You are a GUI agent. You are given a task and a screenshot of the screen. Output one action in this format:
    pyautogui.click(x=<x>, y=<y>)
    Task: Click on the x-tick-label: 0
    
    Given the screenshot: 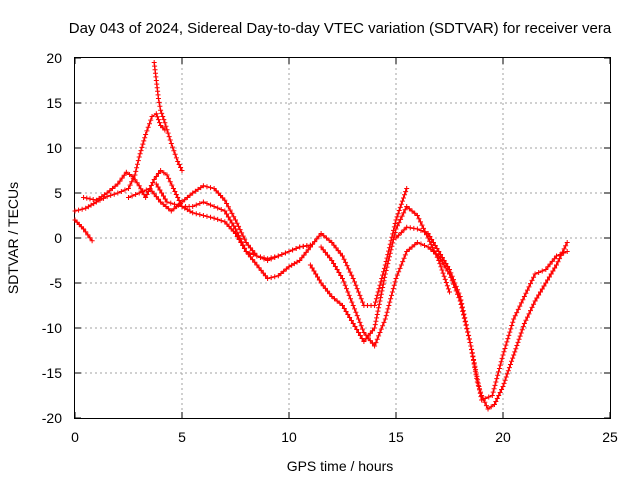 What is the action you would take?
    pyautogui.click(x=75, y=437)
    